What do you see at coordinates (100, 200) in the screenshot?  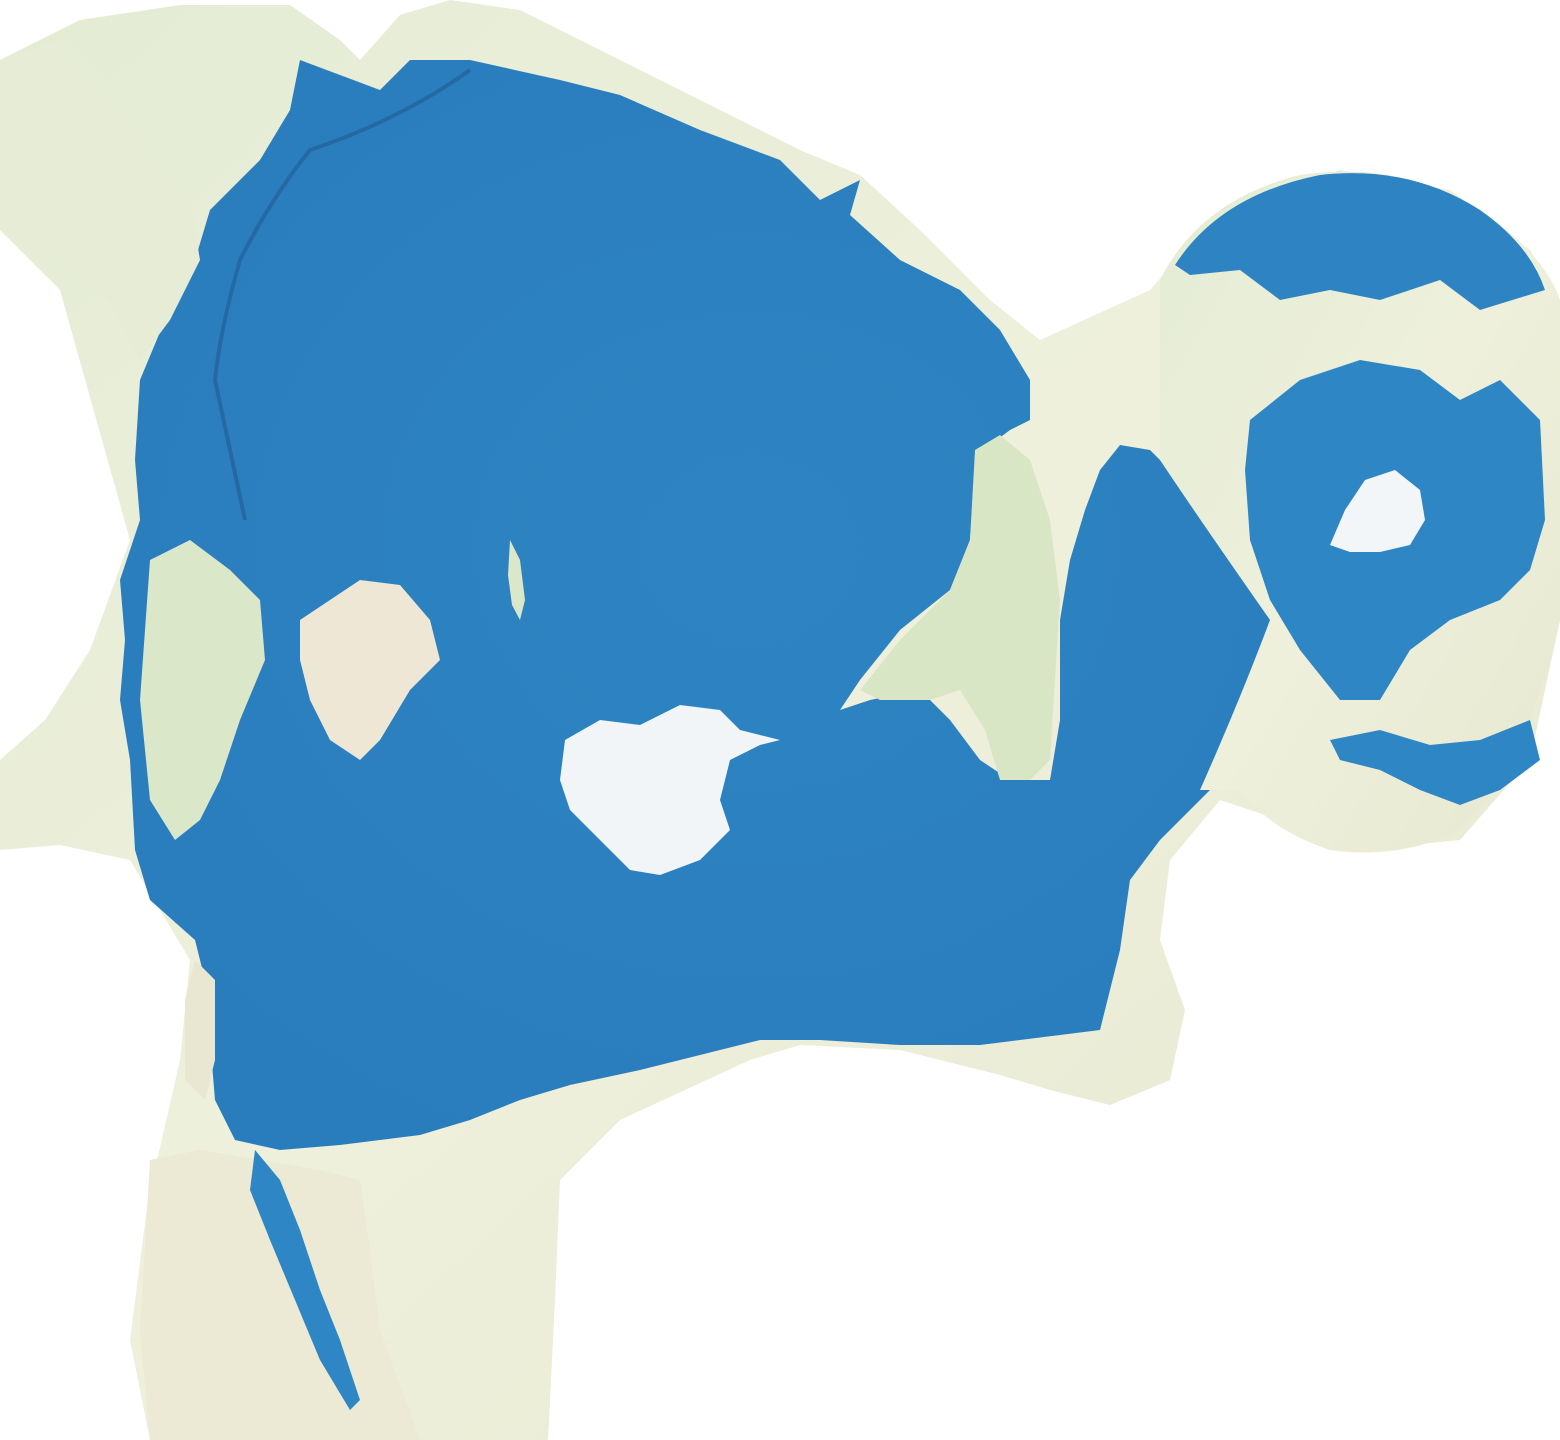 I see `north-america-left` at bounding box center [100, 200].